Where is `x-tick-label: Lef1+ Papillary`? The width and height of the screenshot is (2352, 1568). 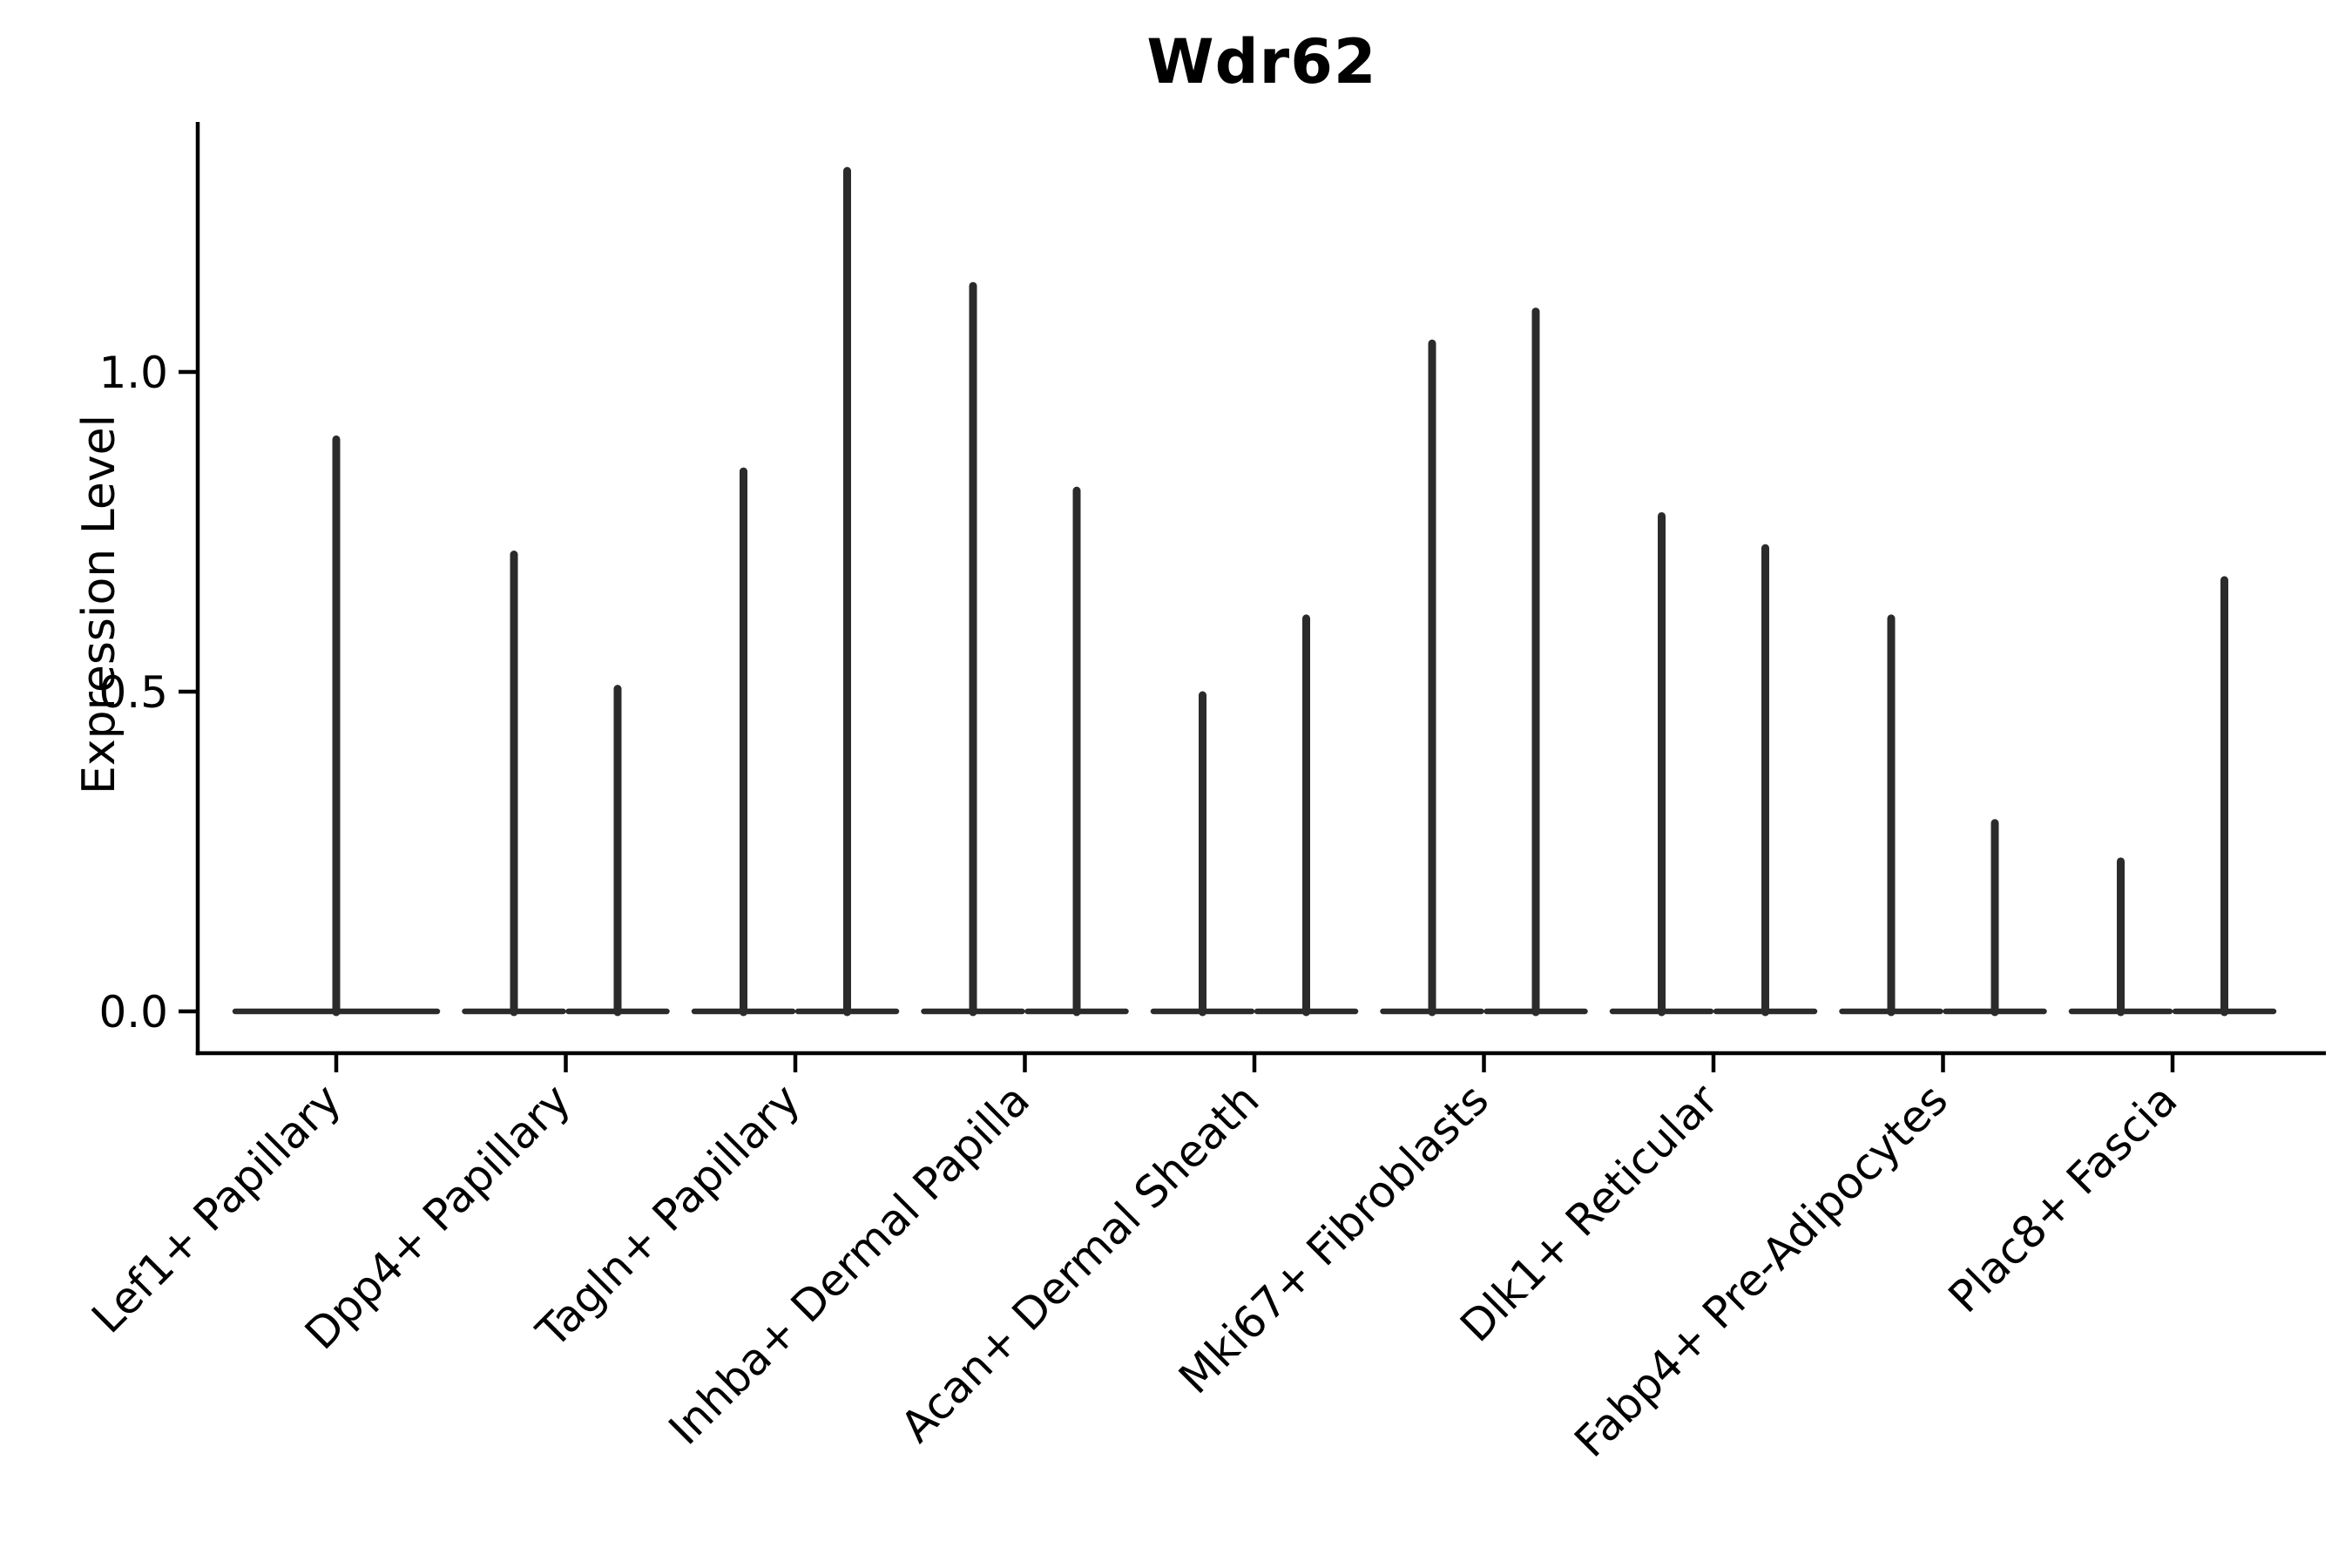 x-tick-label: Lef1+ Papillary is located at coordinates (216, 1208).